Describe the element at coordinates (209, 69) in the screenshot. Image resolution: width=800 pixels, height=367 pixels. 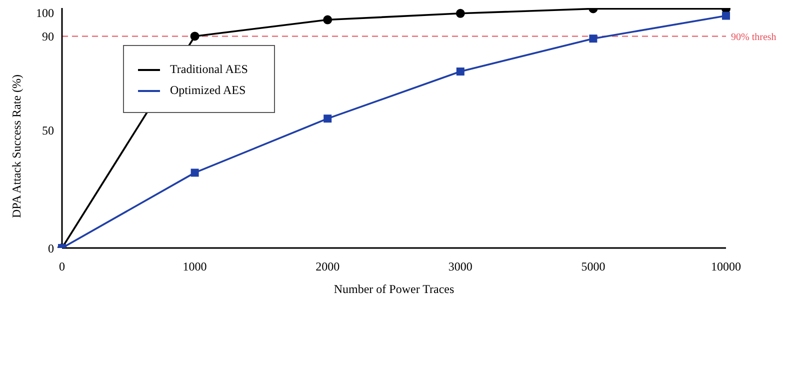
I see `legend-label: Traditional AES` at that location.